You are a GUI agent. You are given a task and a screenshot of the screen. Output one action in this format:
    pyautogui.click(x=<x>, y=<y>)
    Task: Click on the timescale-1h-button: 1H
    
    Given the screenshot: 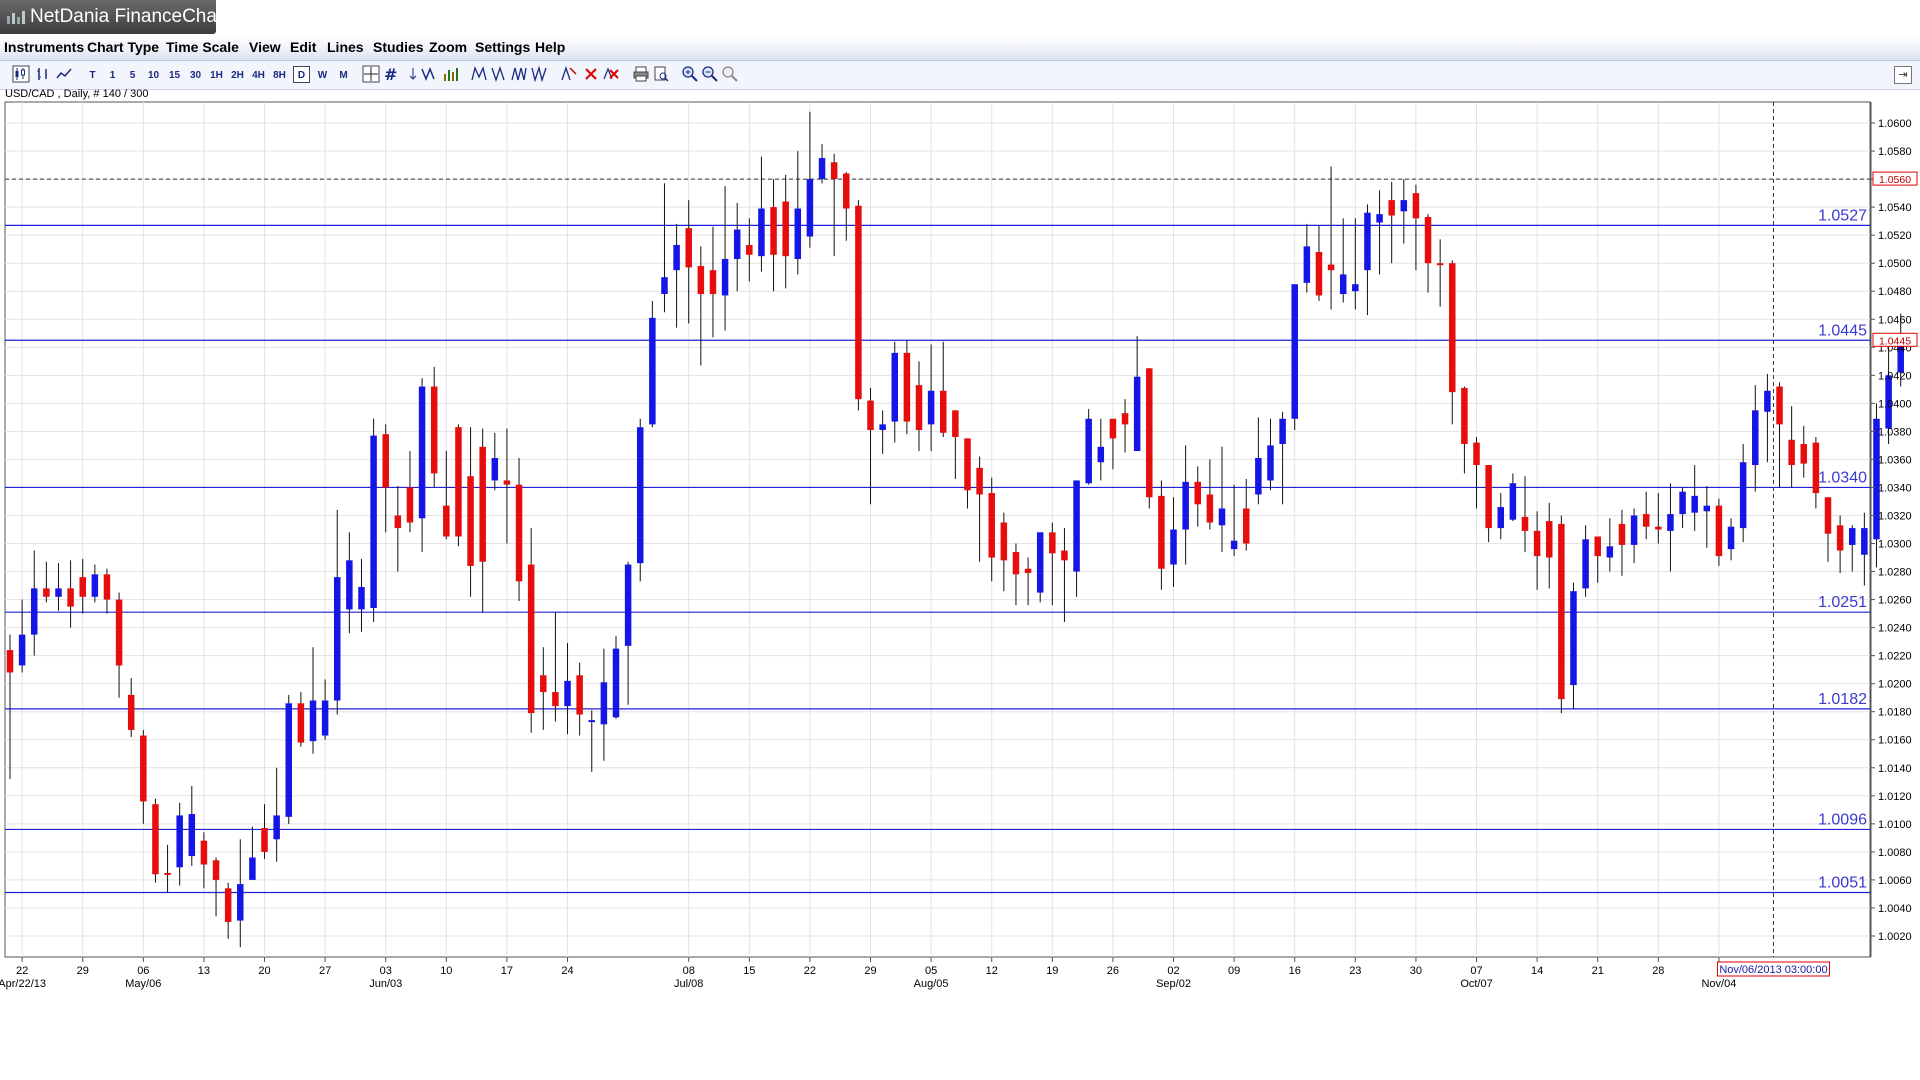 What is the action you would take?
    pyautogui.click(x=216, y=75)
    